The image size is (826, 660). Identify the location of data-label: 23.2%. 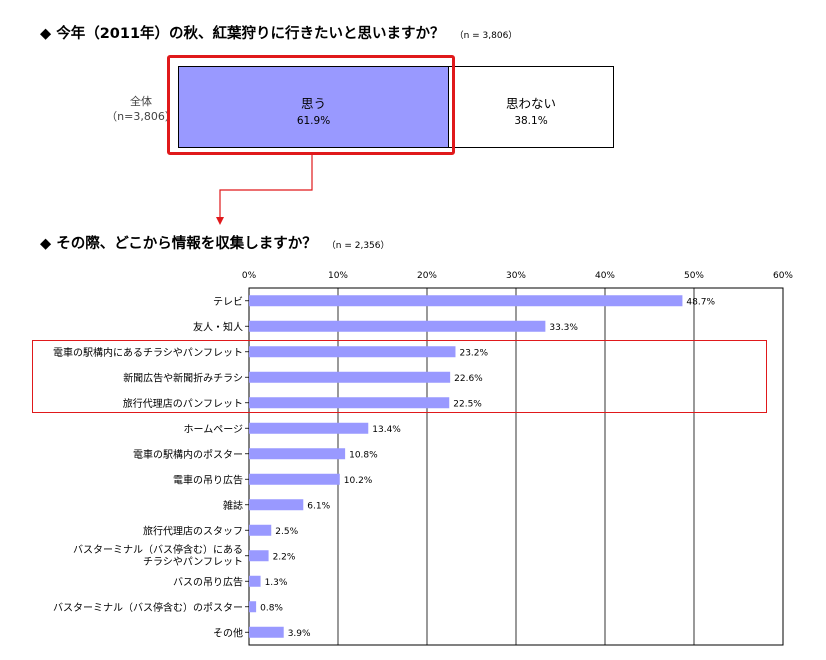
(473, 353).